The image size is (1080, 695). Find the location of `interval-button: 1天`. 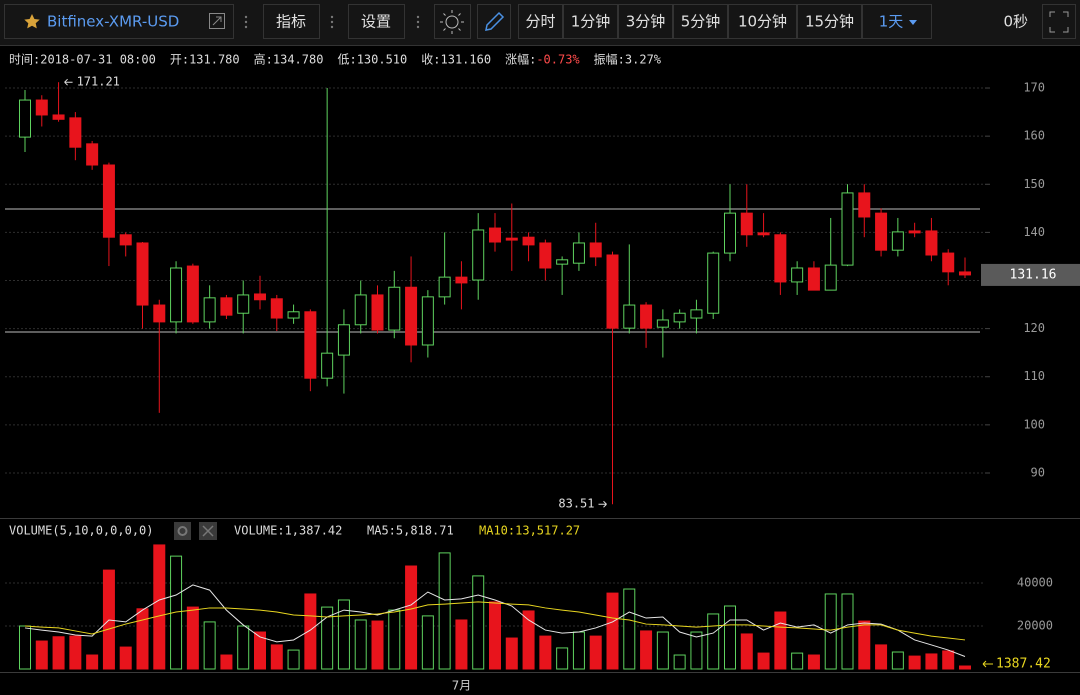

interval-button: 1天 is located at coordinates (891, 22).